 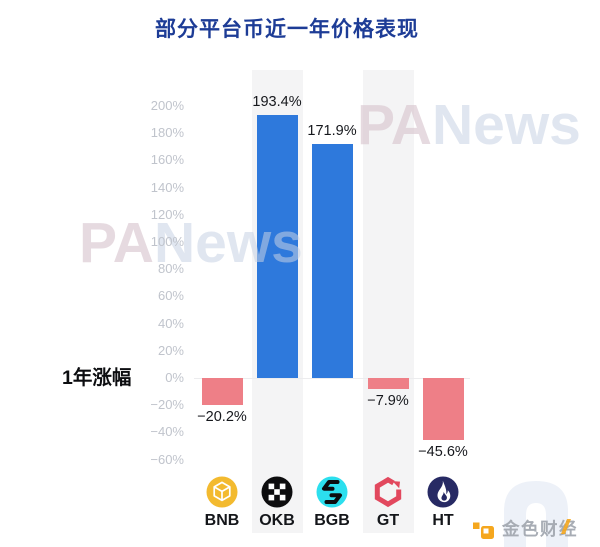 I want to click on coin-label-bnb: BNB, so click(x=222, y=520).